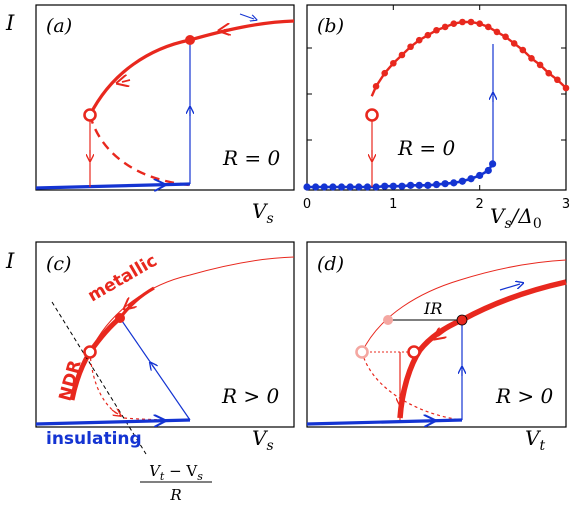 This screenshot has height=507, width=581. Describe the element at coordinates (113, 186) in the screenshot. I see `panel-a-insulating-branch` at that location.